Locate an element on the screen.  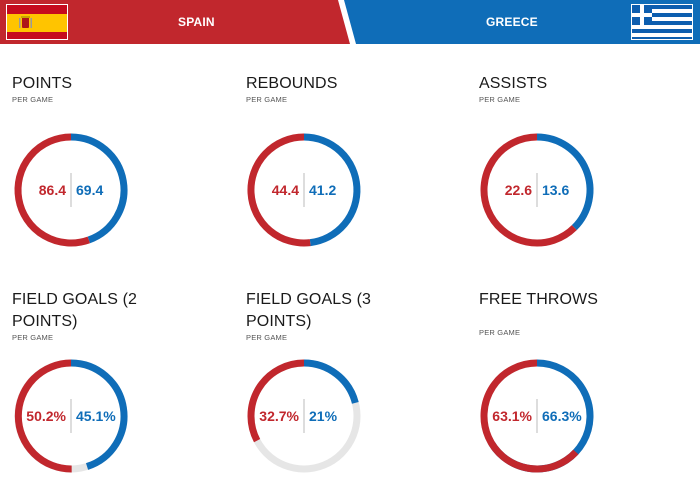
donut-chart-field-goals-2: 50.2% 45.1% is located at coordinates (71, 416).